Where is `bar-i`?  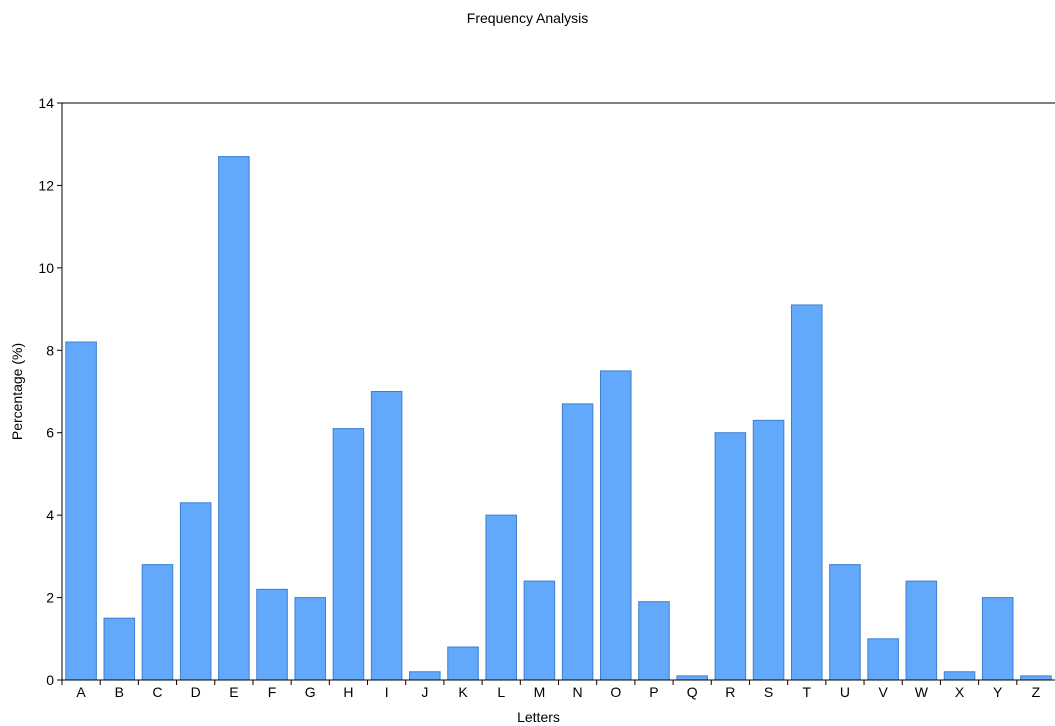 bar-i is located at coordinates (386, 536).